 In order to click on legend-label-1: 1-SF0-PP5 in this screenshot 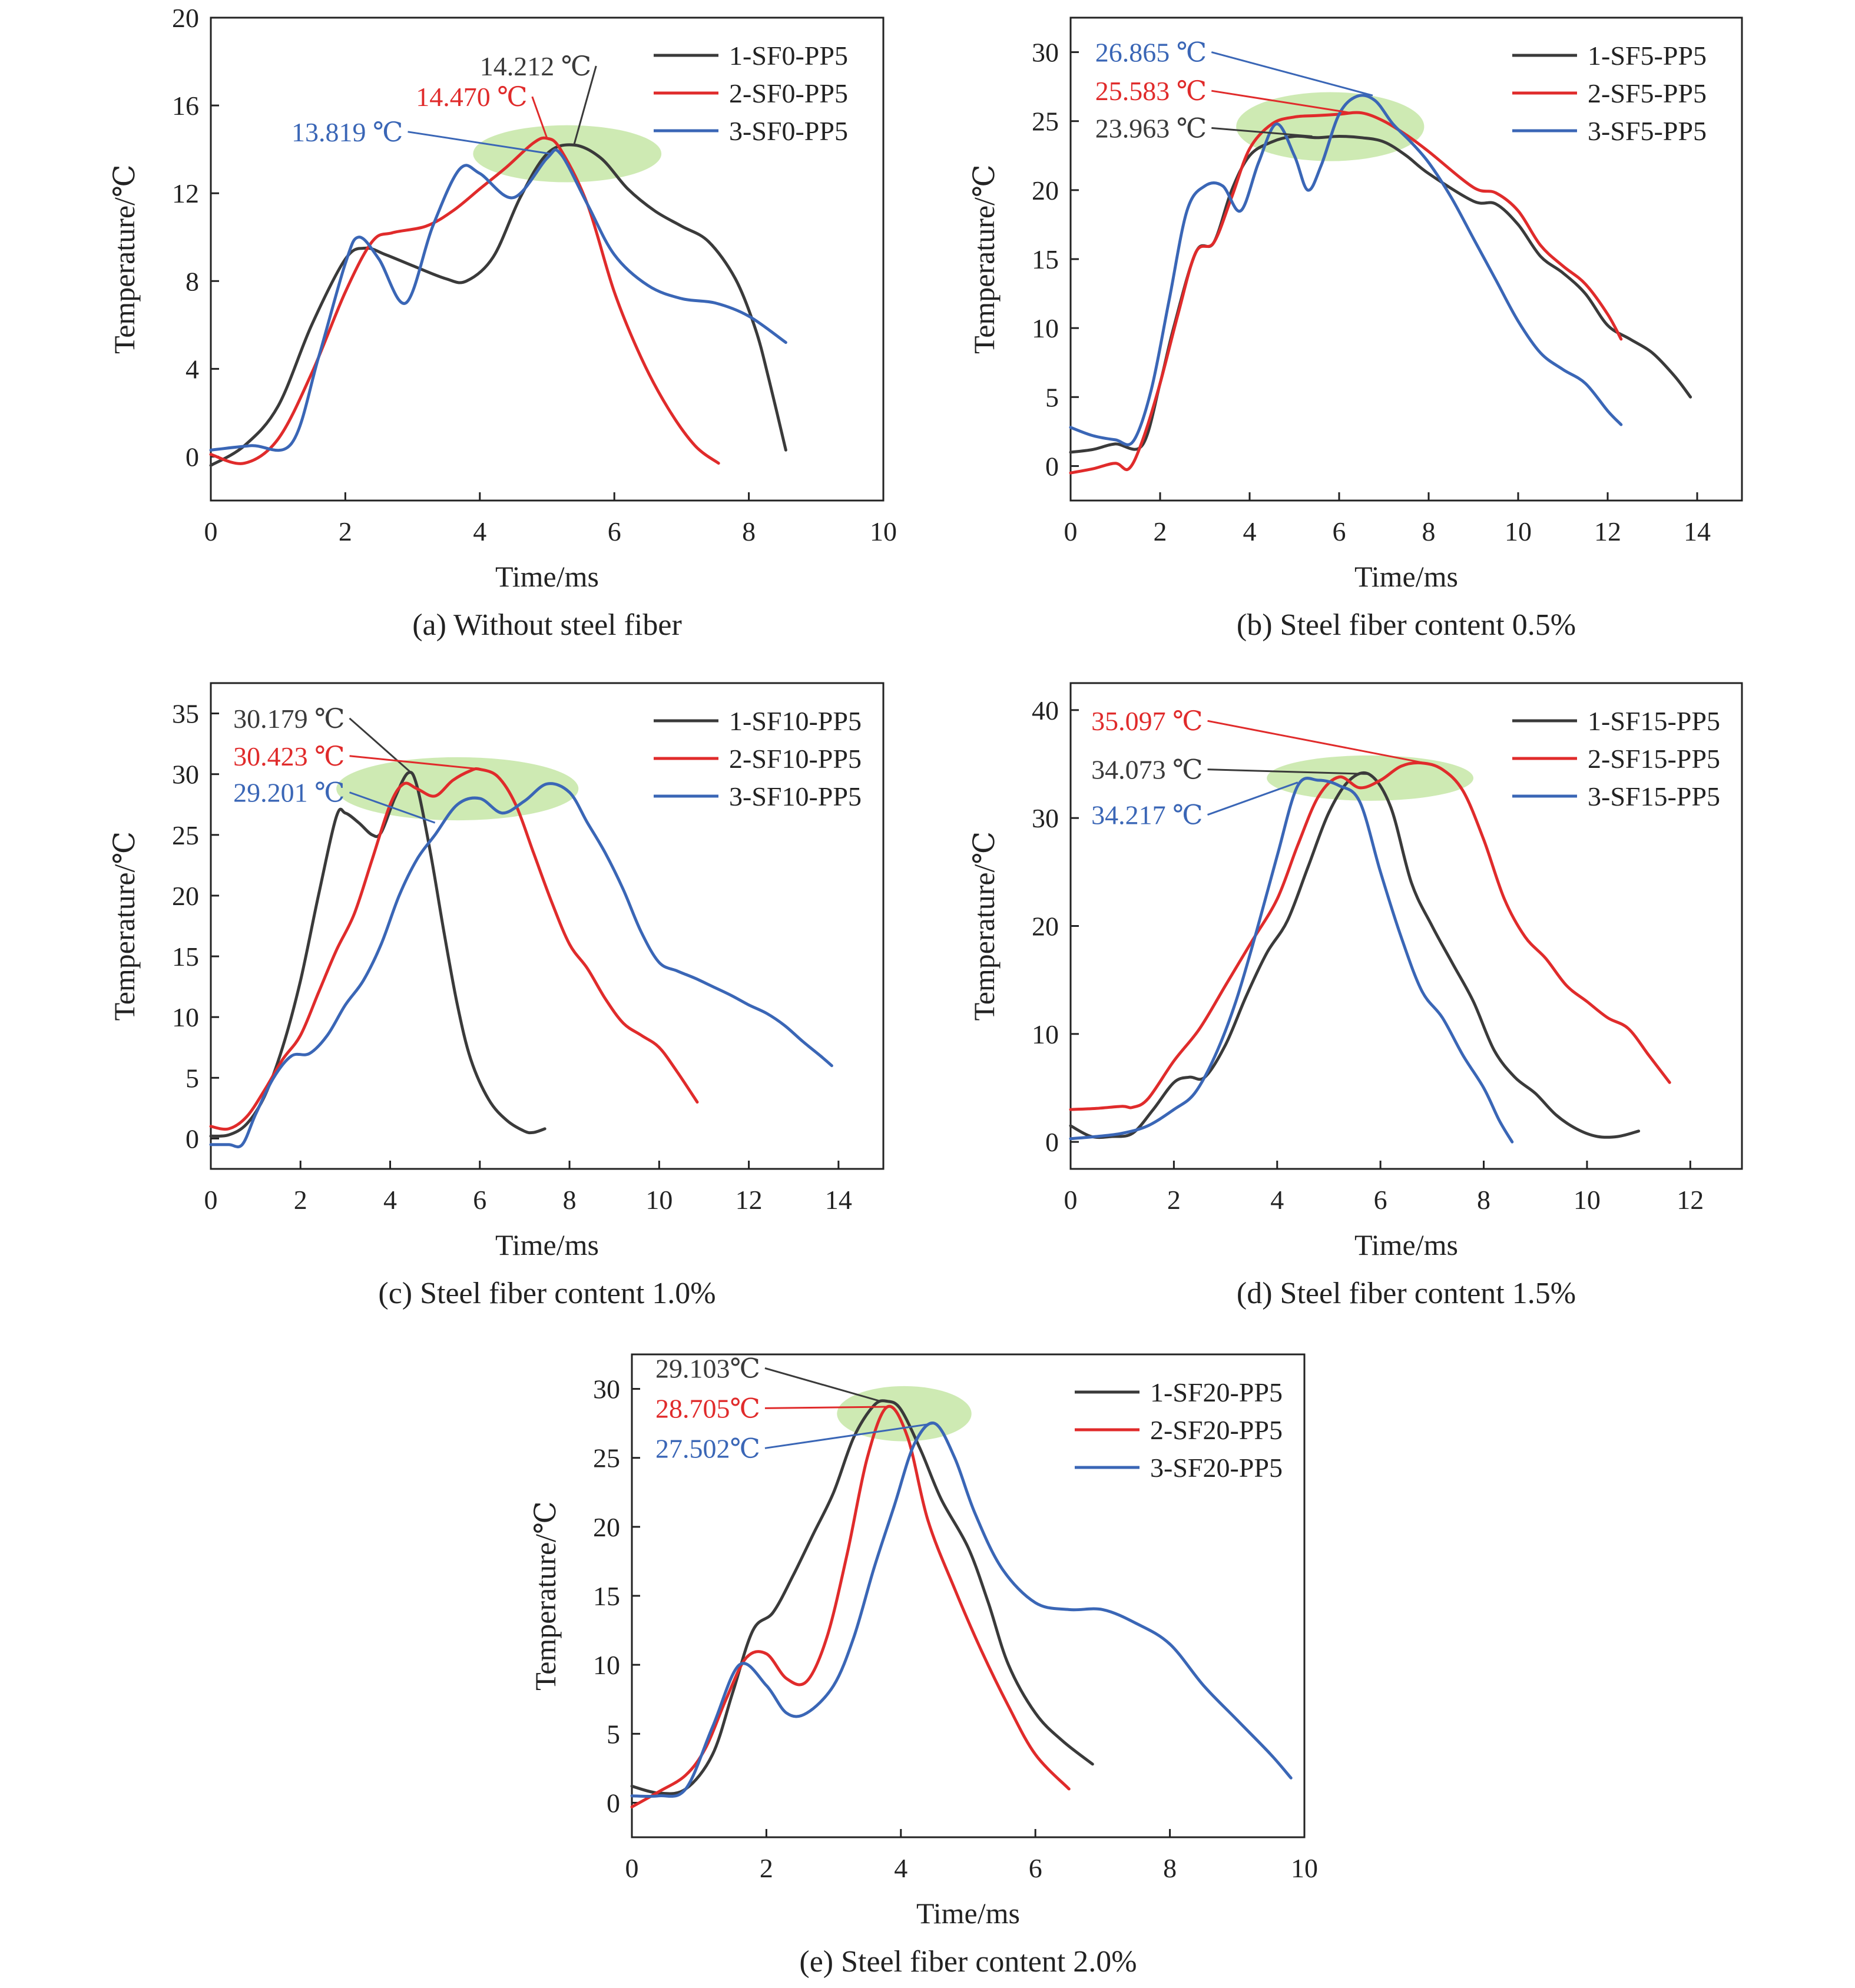, I will do `click(788, 56)`.